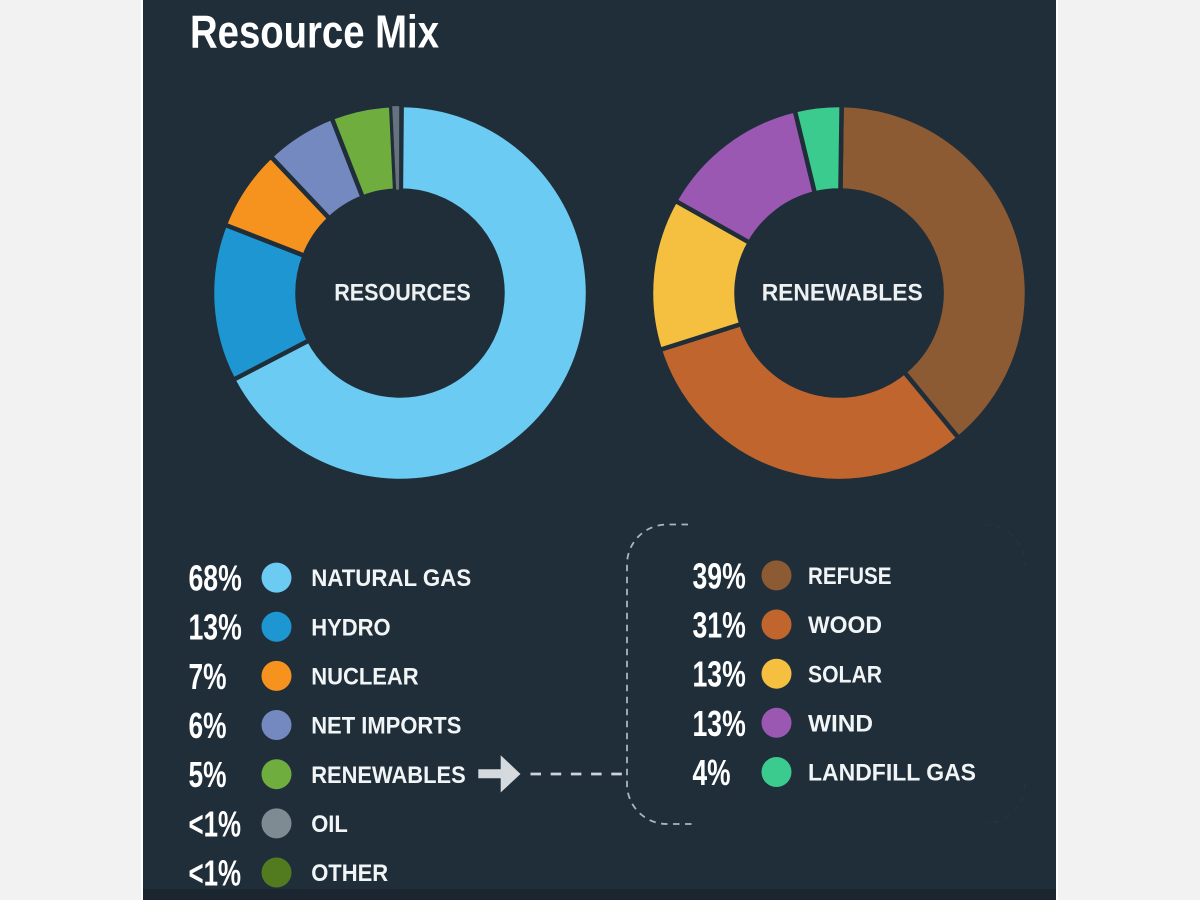 This screenshot has height=900, width=1200. What do you see at coordinates (314, 31) in the screenshot?
I see `svg-text: Resource Mix` at bounding box center [314, 31].